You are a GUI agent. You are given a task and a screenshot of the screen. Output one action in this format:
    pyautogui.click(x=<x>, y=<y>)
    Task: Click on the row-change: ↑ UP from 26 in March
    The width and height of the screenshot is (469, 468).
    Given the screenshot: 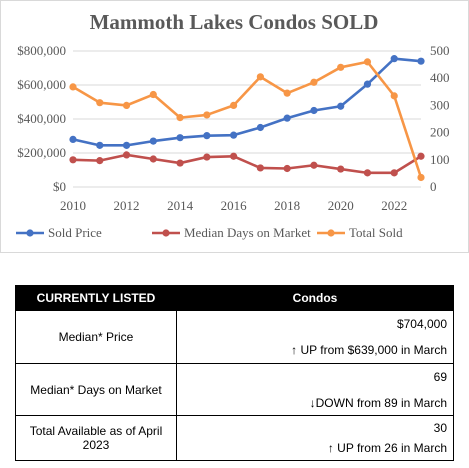 What is the action you would take?
    pyautogui.click(x=387, y=448)
    